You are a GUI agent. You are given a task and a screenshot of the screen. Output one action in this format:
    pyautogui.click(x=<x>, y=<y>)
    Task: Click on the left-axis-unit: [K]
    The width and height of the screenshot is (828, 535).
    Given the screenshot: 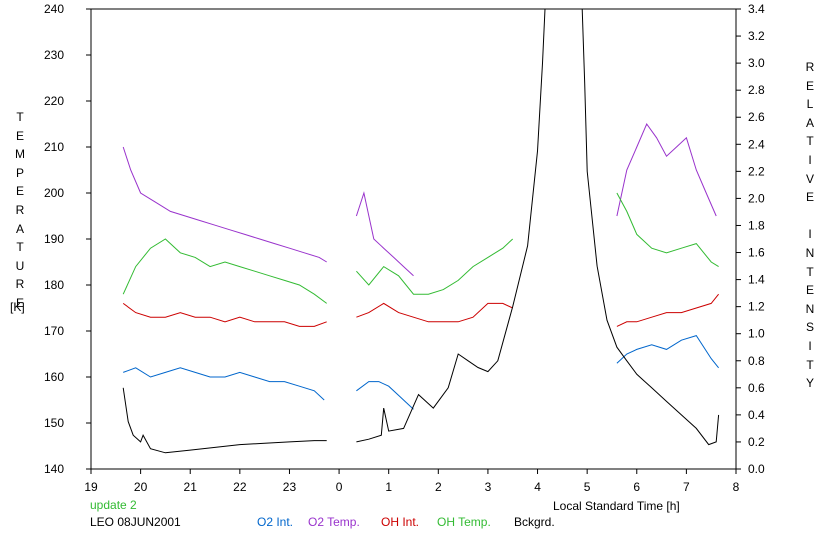 What is the action you would take?
    pyautogui.click(x=17, y=307)
    